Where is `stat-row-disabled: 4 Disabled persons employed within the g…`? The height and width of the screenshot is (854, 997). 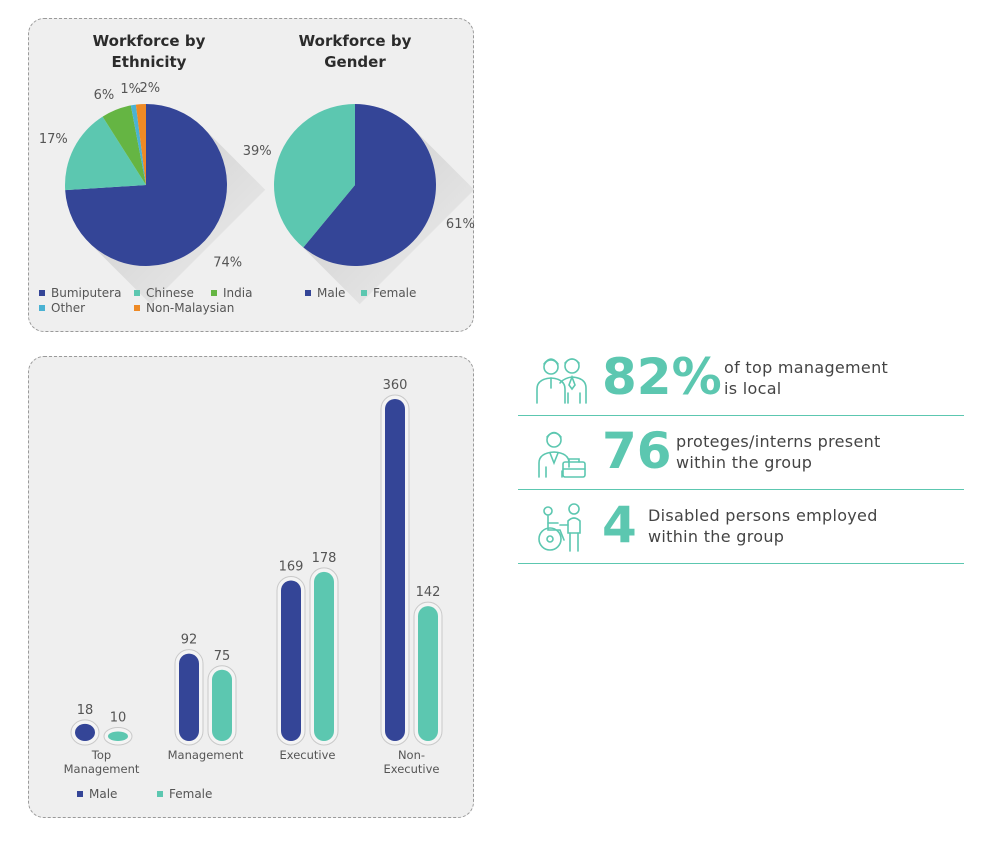
stat-row-disabled: 4 Disabled persons employed within the g… is located at coordinates (741, 527).